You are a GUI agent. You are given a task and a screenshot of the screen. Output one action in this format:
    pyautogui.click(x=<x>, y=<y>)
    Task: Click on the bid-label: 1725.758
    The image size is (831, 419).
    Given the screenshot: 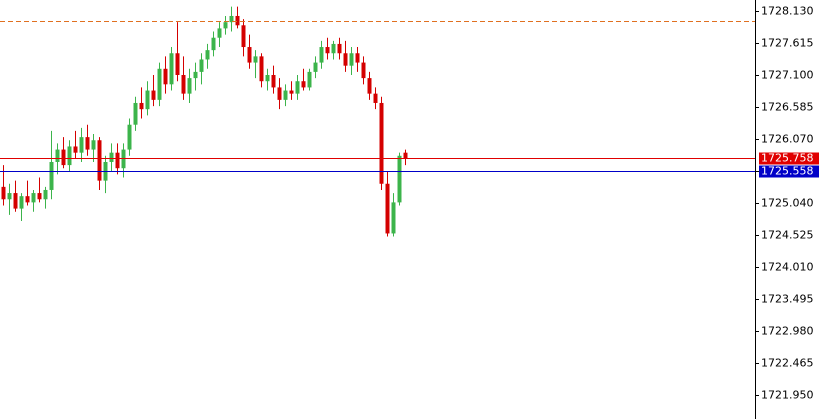 What is the action you would take?
    pyautogui.click(x=787, y=158)
    